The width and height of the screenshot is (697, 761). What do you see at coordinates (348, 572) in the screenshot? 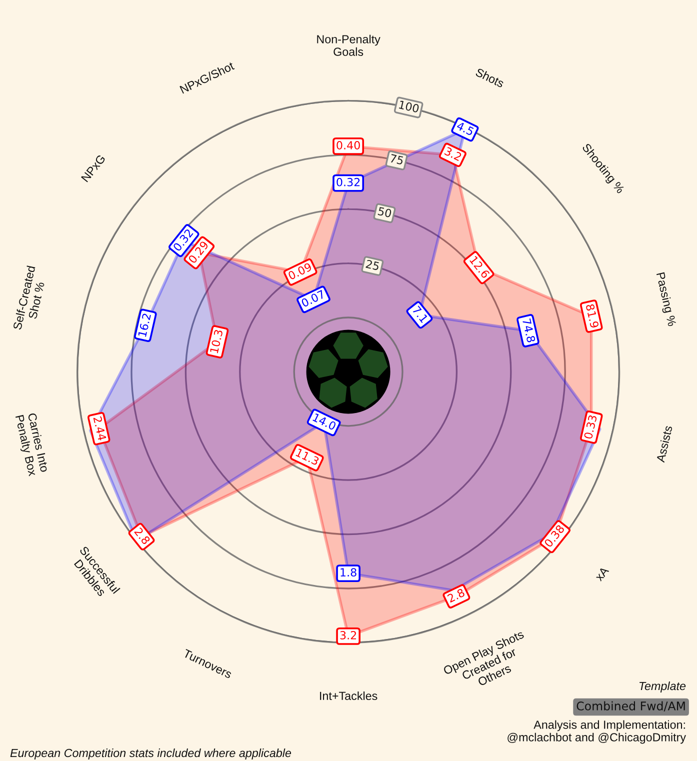
I see `text: 1.8` at bounding box center [348, 572].